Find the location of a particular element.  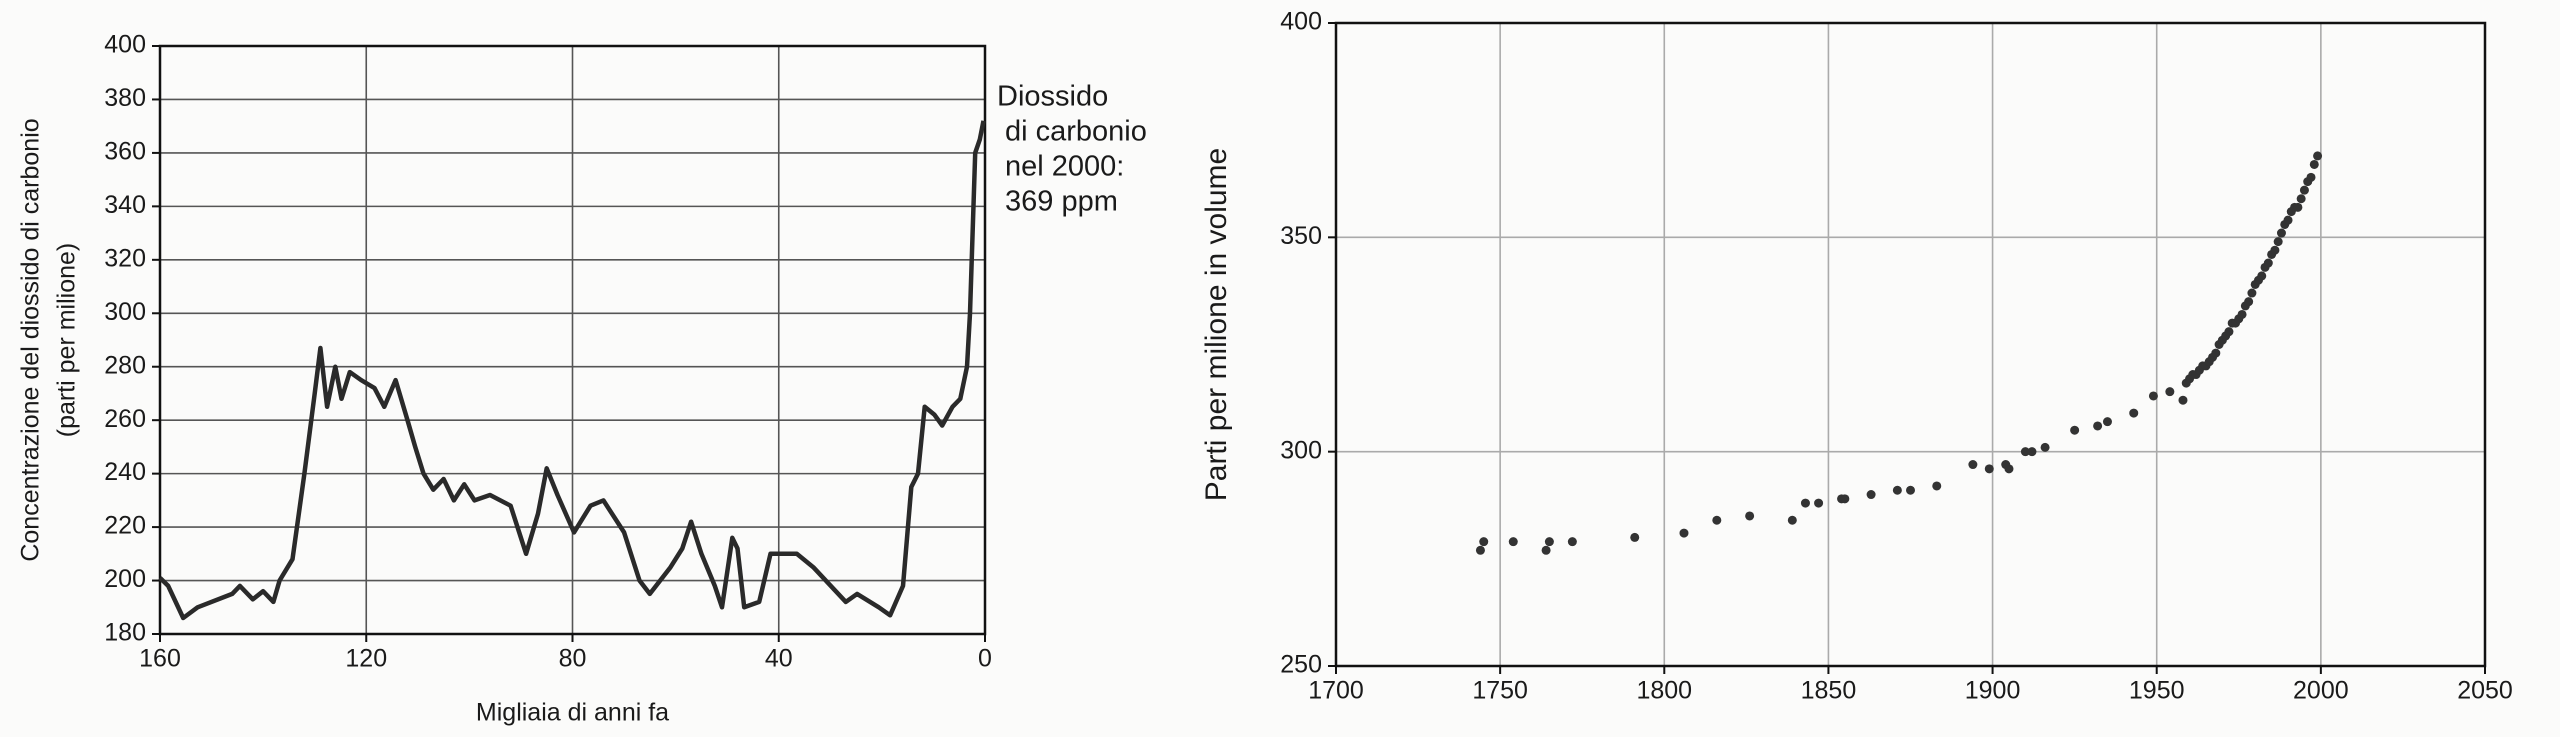

x-tick-label: 1900 is located at coordinates (1993, 691).